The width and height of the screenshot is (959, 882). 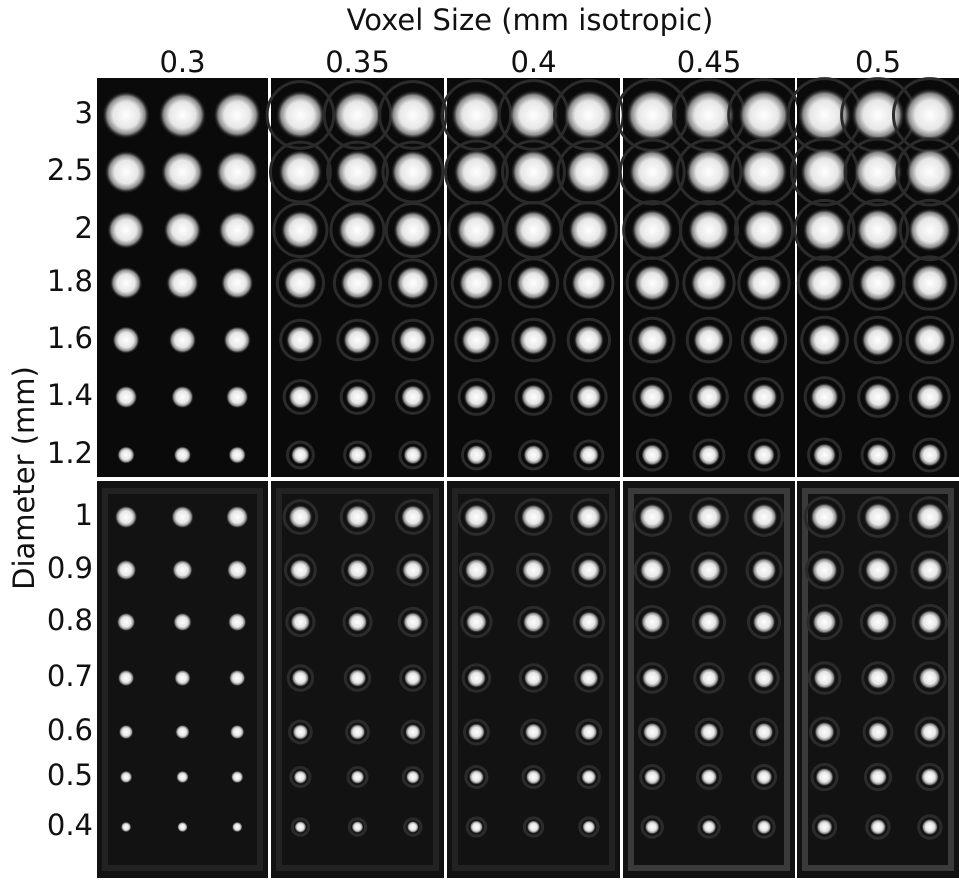 I want to click on row-label: 2.5, so click(x=70, y=170).